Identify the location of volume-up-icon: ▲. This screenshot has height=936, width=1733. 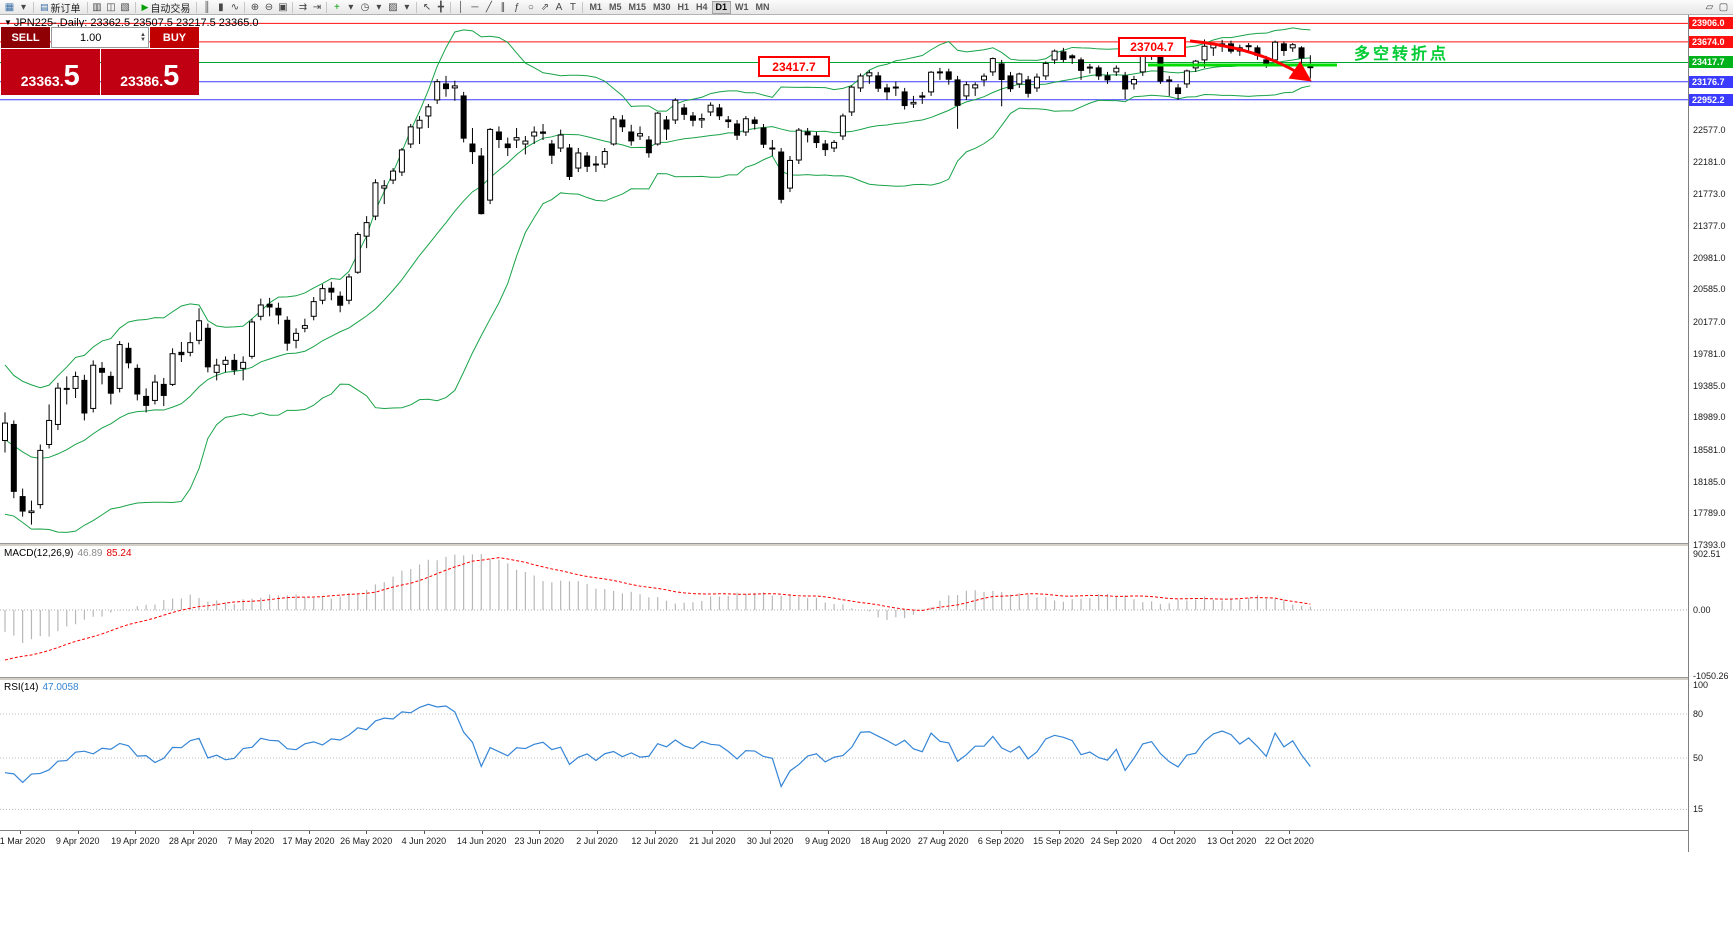
(143, 34).